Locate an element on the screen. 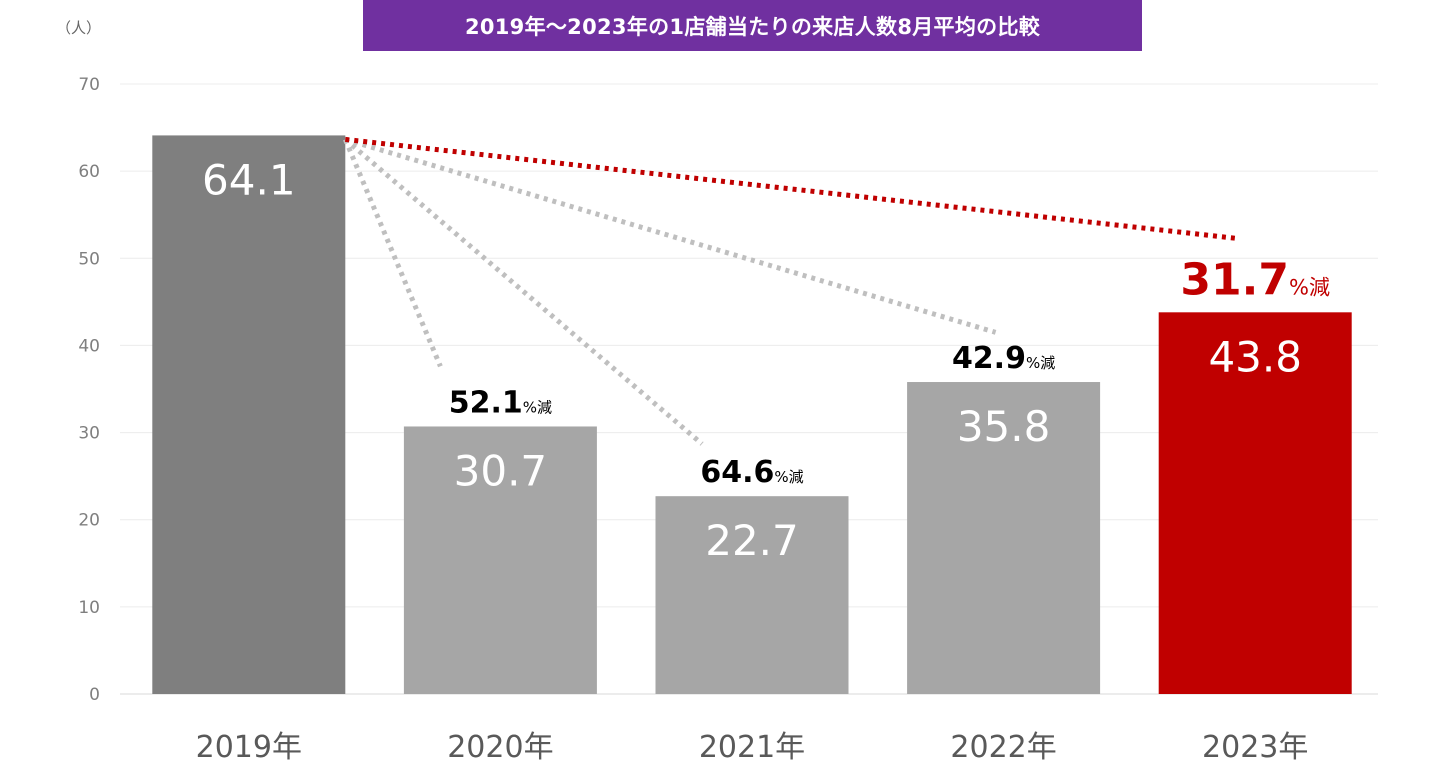 This screenshot has height=776, width=1440. chart-title: 2019年～2023年の1店舗当たりの来店人数8月平均の比較 is located at coordinates (752, 25).